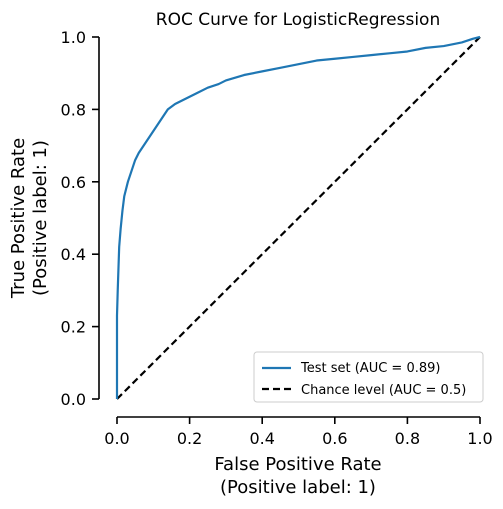 The width and height of the screenshot is (503, 509). Describe the element at coordinates (298, 487) in the screenshot. I see `x-axis-label-sub: (Positive label: 1)` at that location.